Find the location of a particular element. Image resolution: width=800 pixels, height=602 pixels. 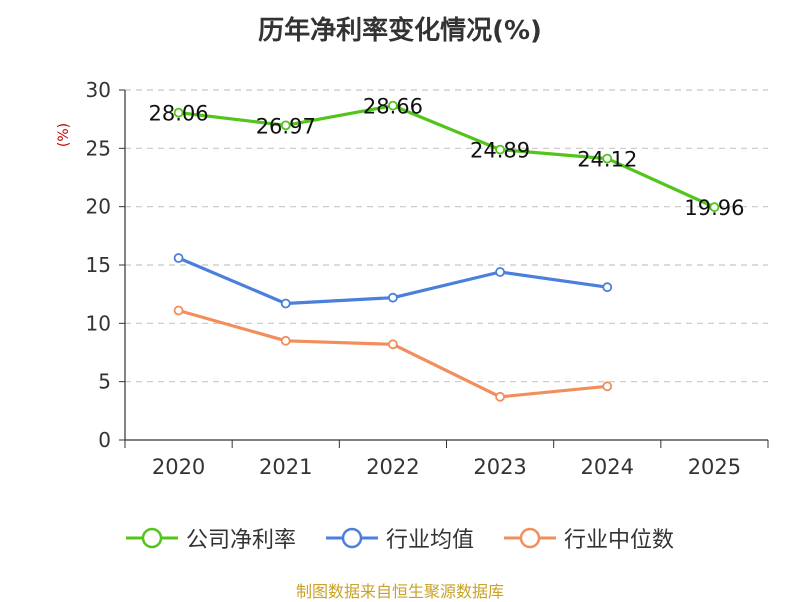

data-label: 26.97 is located at coordinates (286, 126).